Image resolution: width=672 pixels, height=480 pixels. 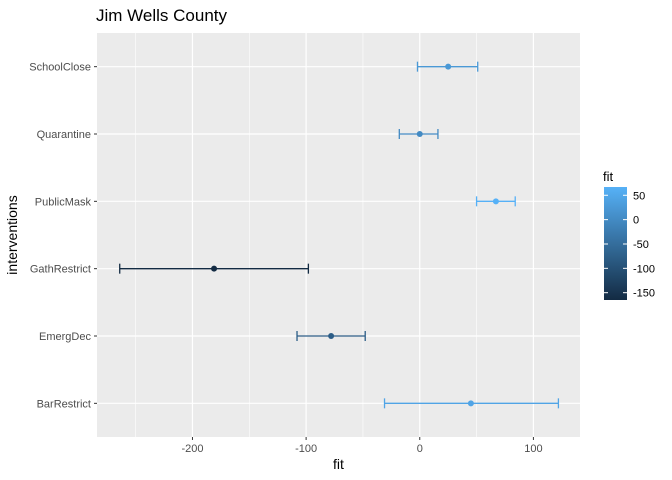 I want to click on legend-colorbar, so click(x=615, y=243).